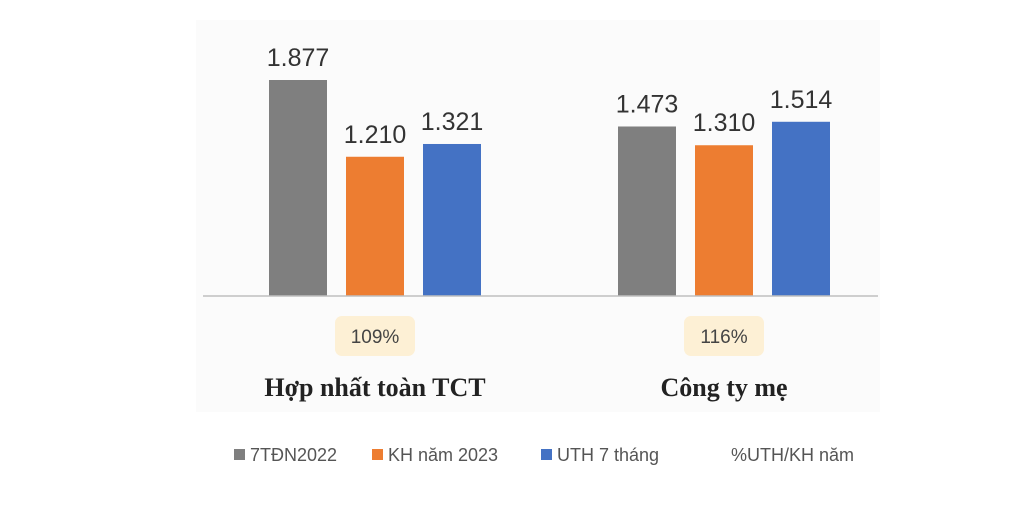  What do you see at coordinates (298, 58) in the screenshot?
I see `data-label-1-1: 1.877` at bounding box center [298, 58].